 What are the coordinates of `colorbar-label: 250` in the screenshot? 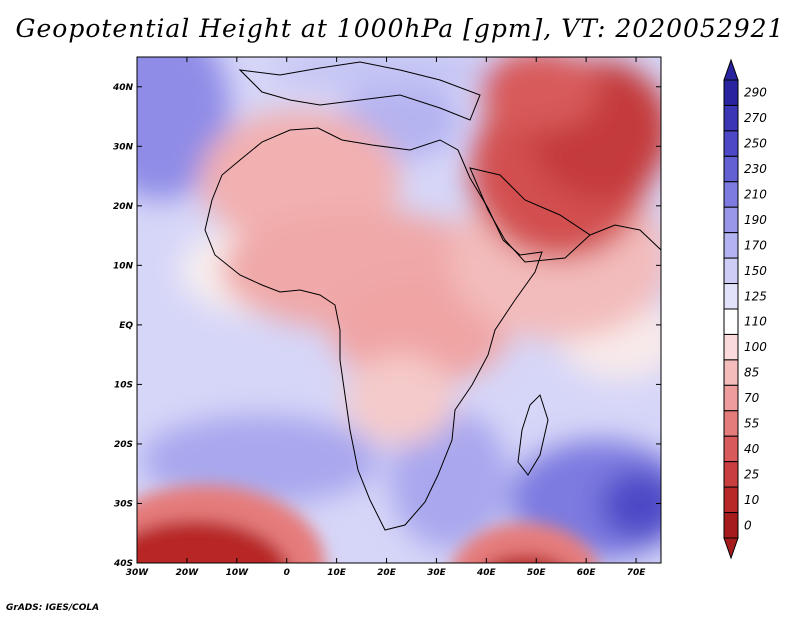 It's located at (755, 144).